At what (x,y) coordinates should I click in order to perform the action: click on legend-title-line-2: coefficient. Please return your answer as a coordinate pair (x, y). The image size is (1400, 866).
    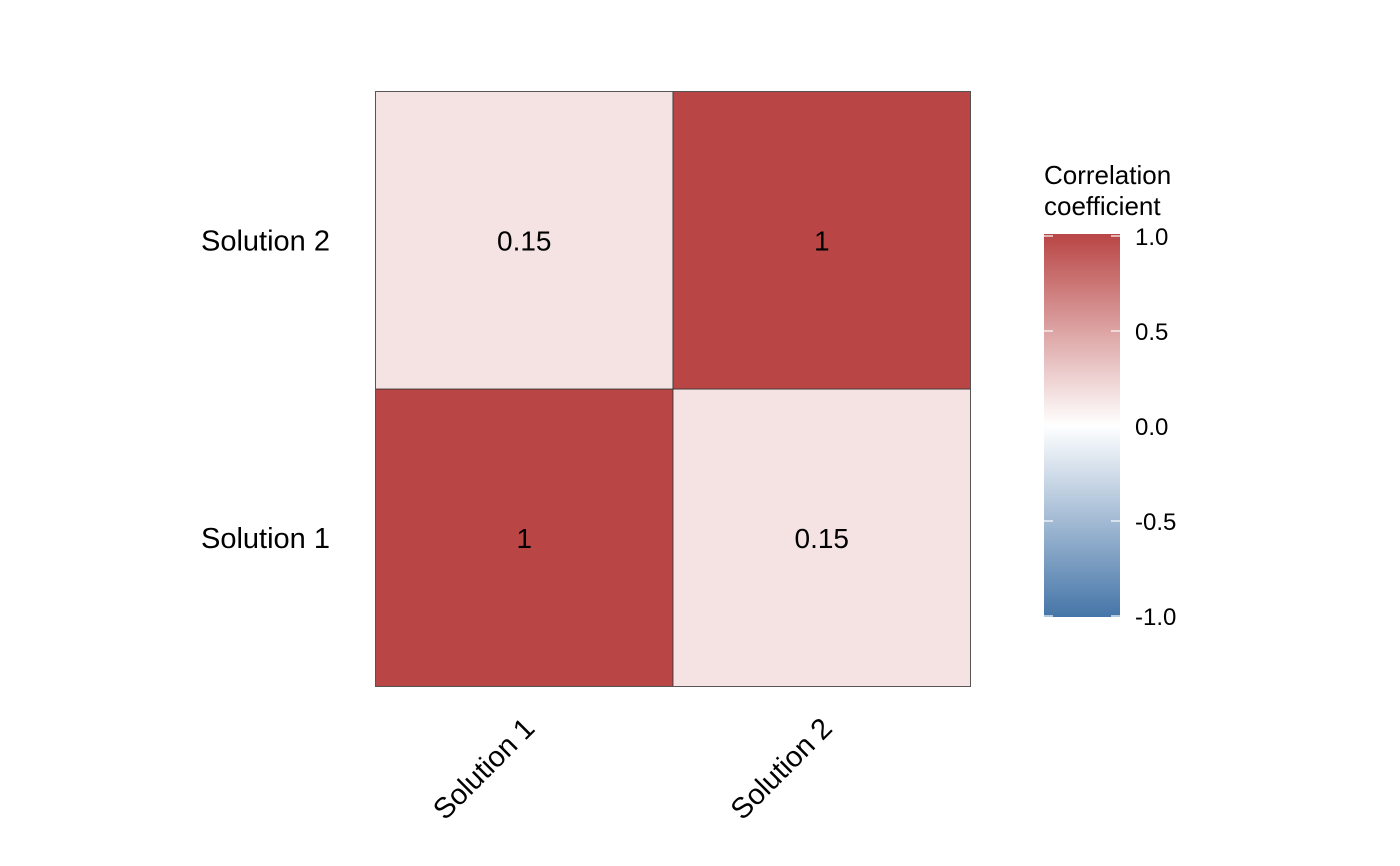
    Looking at the image, I should click on (1102, 206).